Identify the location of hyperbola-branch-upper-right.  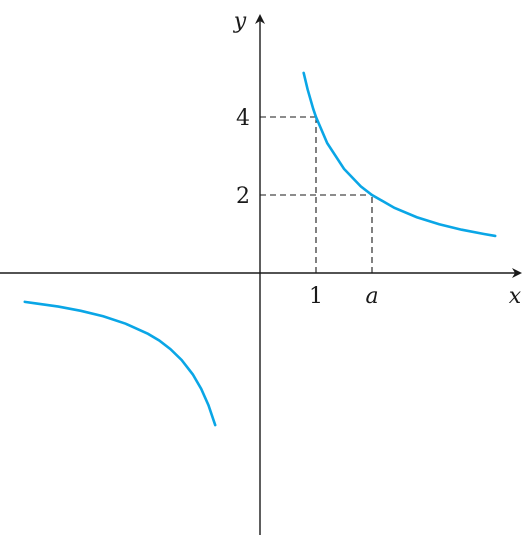
(399, 154).